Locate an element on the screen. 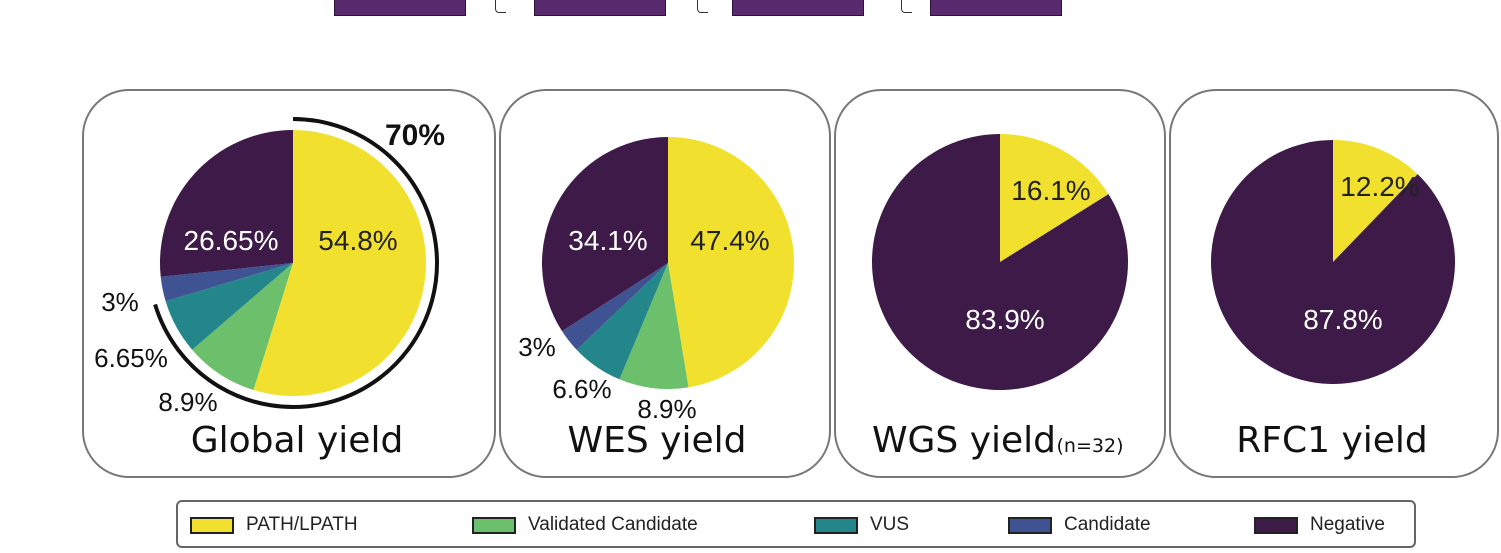 The width and height of the screenshot is (1501, 553). cropped-top-strip is located at coordinates (750, 10).